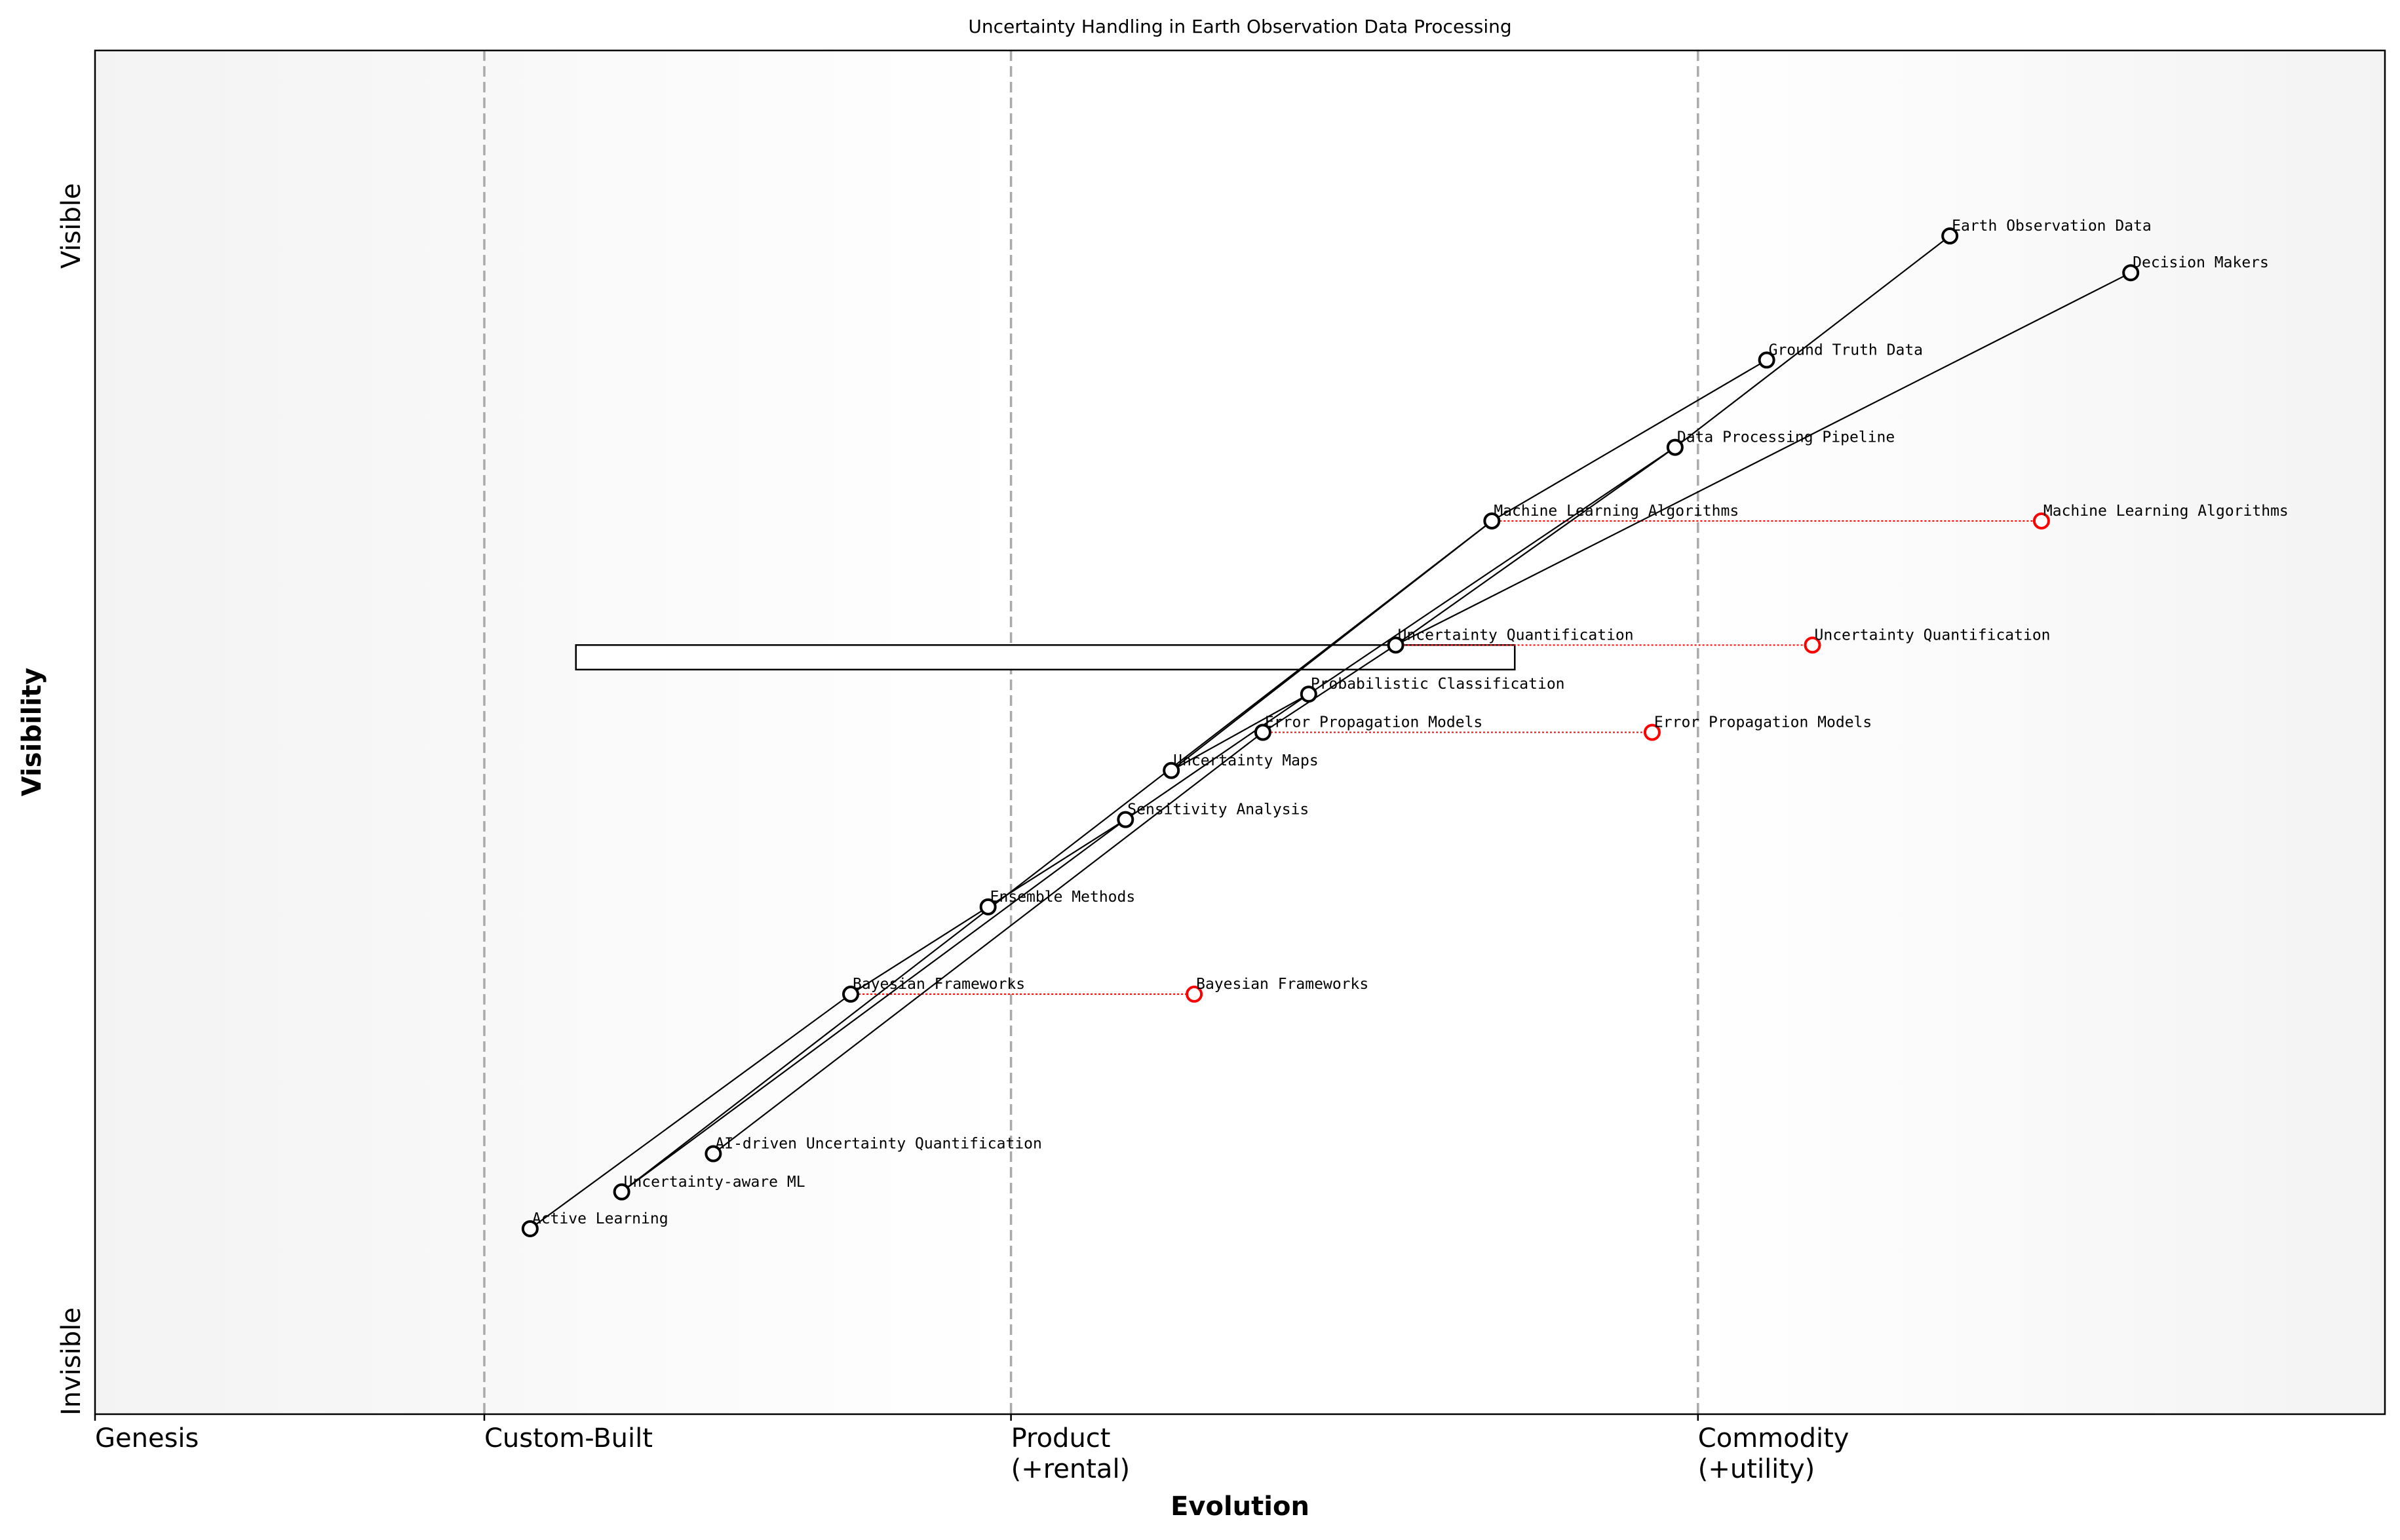 The width and height of the screenshot is (2400, 1540). What do you see at coordinates (1846, 349) in the screenshot?
I see `component-label: Ground Truth Data` at bounding box center [1846, 349].